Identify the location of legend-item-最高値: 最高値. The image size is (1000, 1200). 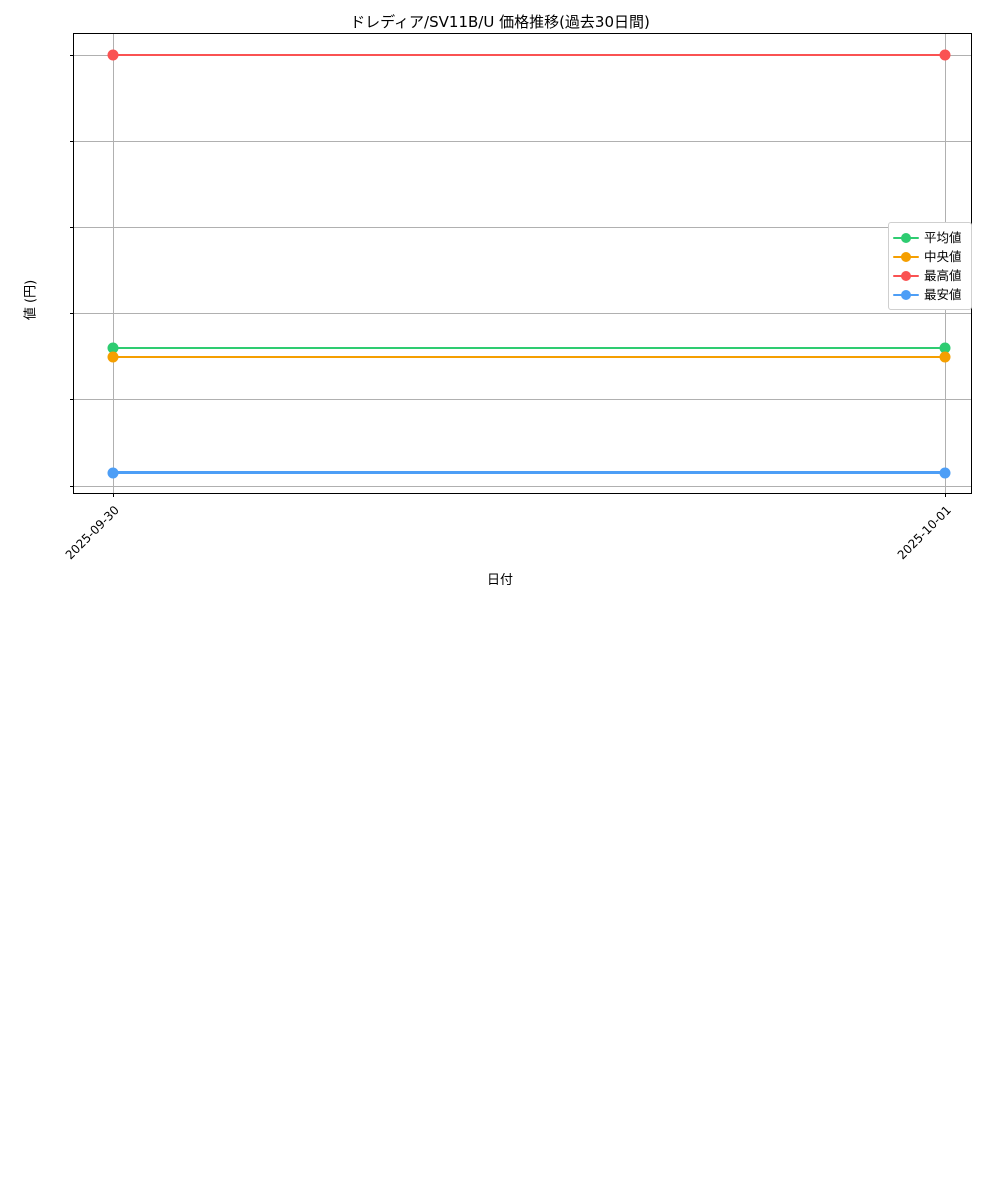
(929, 275).